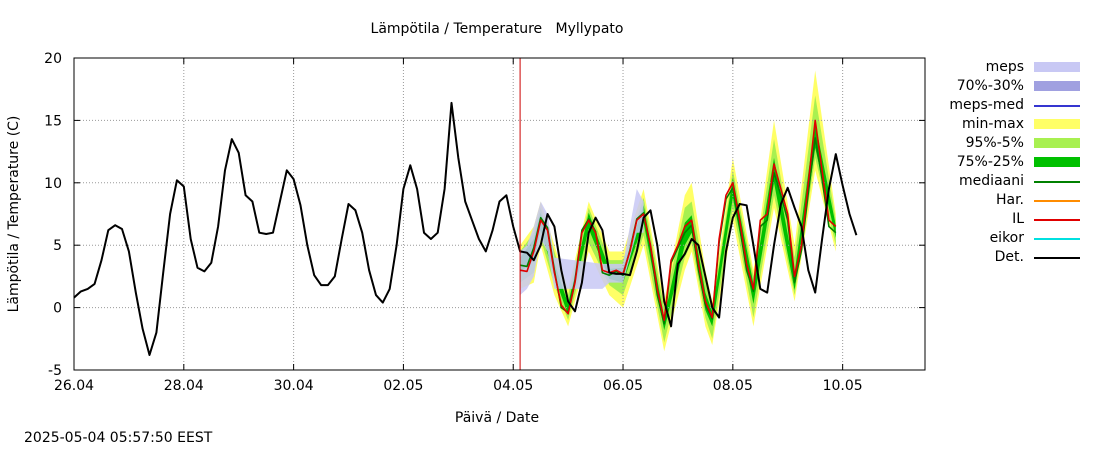 Image resolution: width=1100 pixels, height=450 pixels. I want to click on y-tick-label: -5, so click(55, 371).